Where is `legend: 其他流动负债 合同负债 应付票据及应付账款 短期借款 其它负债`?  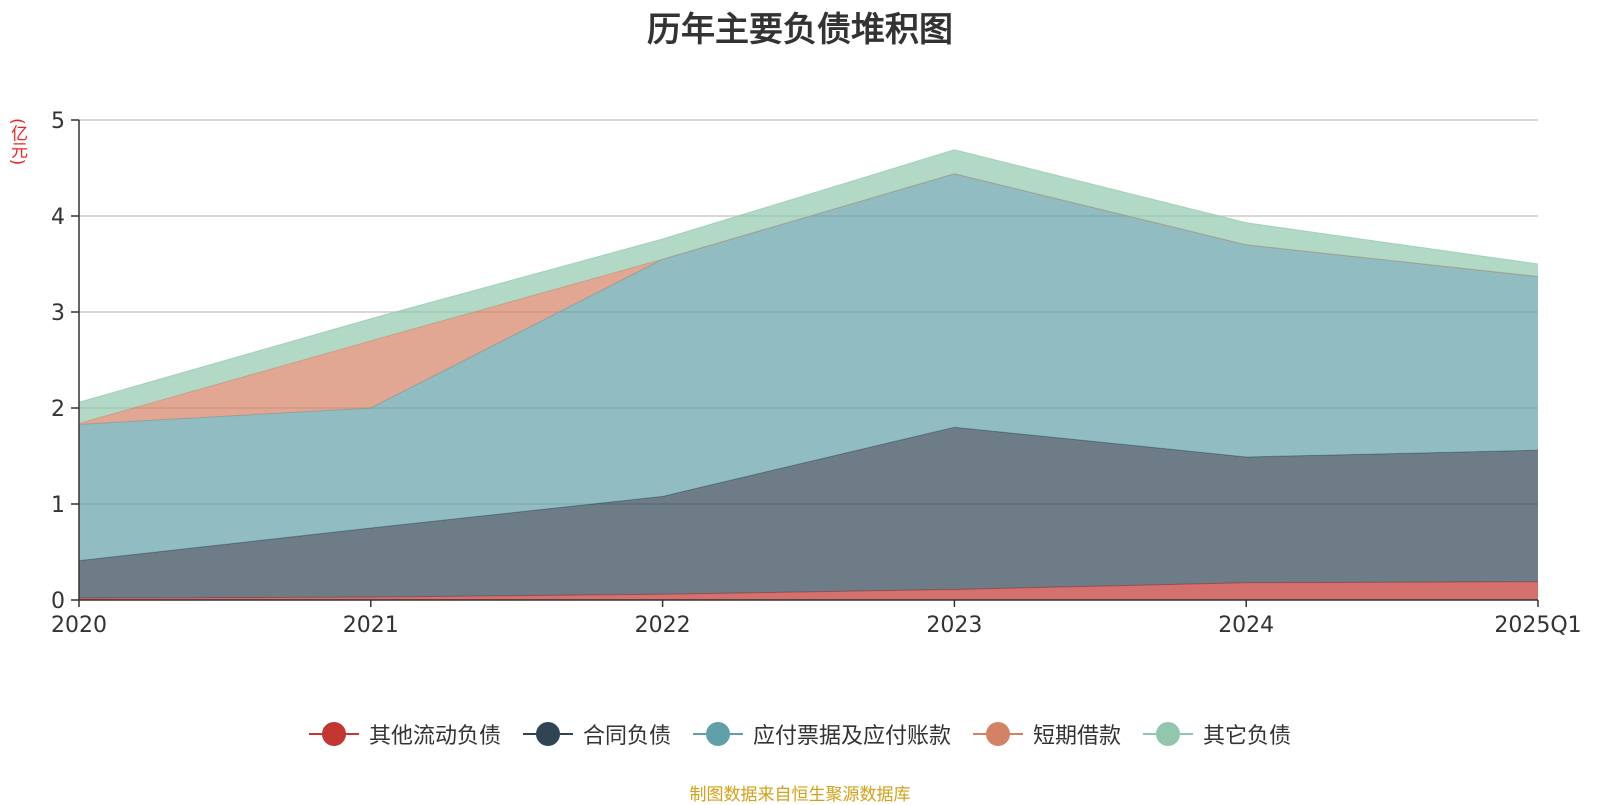 legend: 其他流动负债 合同负债 应付票据及应付账款 短期借款 其它负债 is located at coordinates (800, 734).